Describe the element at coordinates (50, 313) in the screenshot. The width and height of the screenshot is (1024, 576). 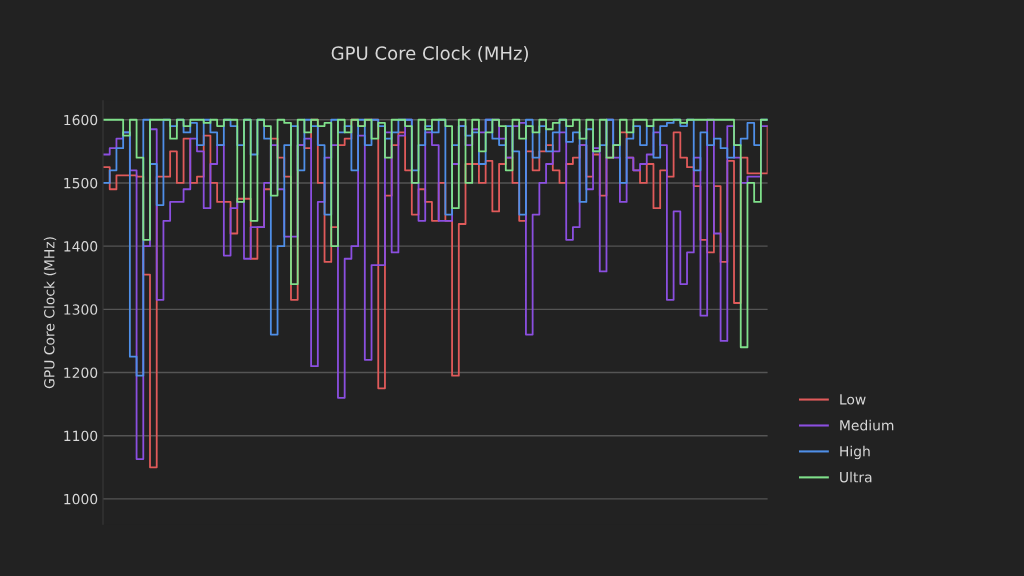
I see `y-axis-title: GPU Core Clock (MHz)` at that location.